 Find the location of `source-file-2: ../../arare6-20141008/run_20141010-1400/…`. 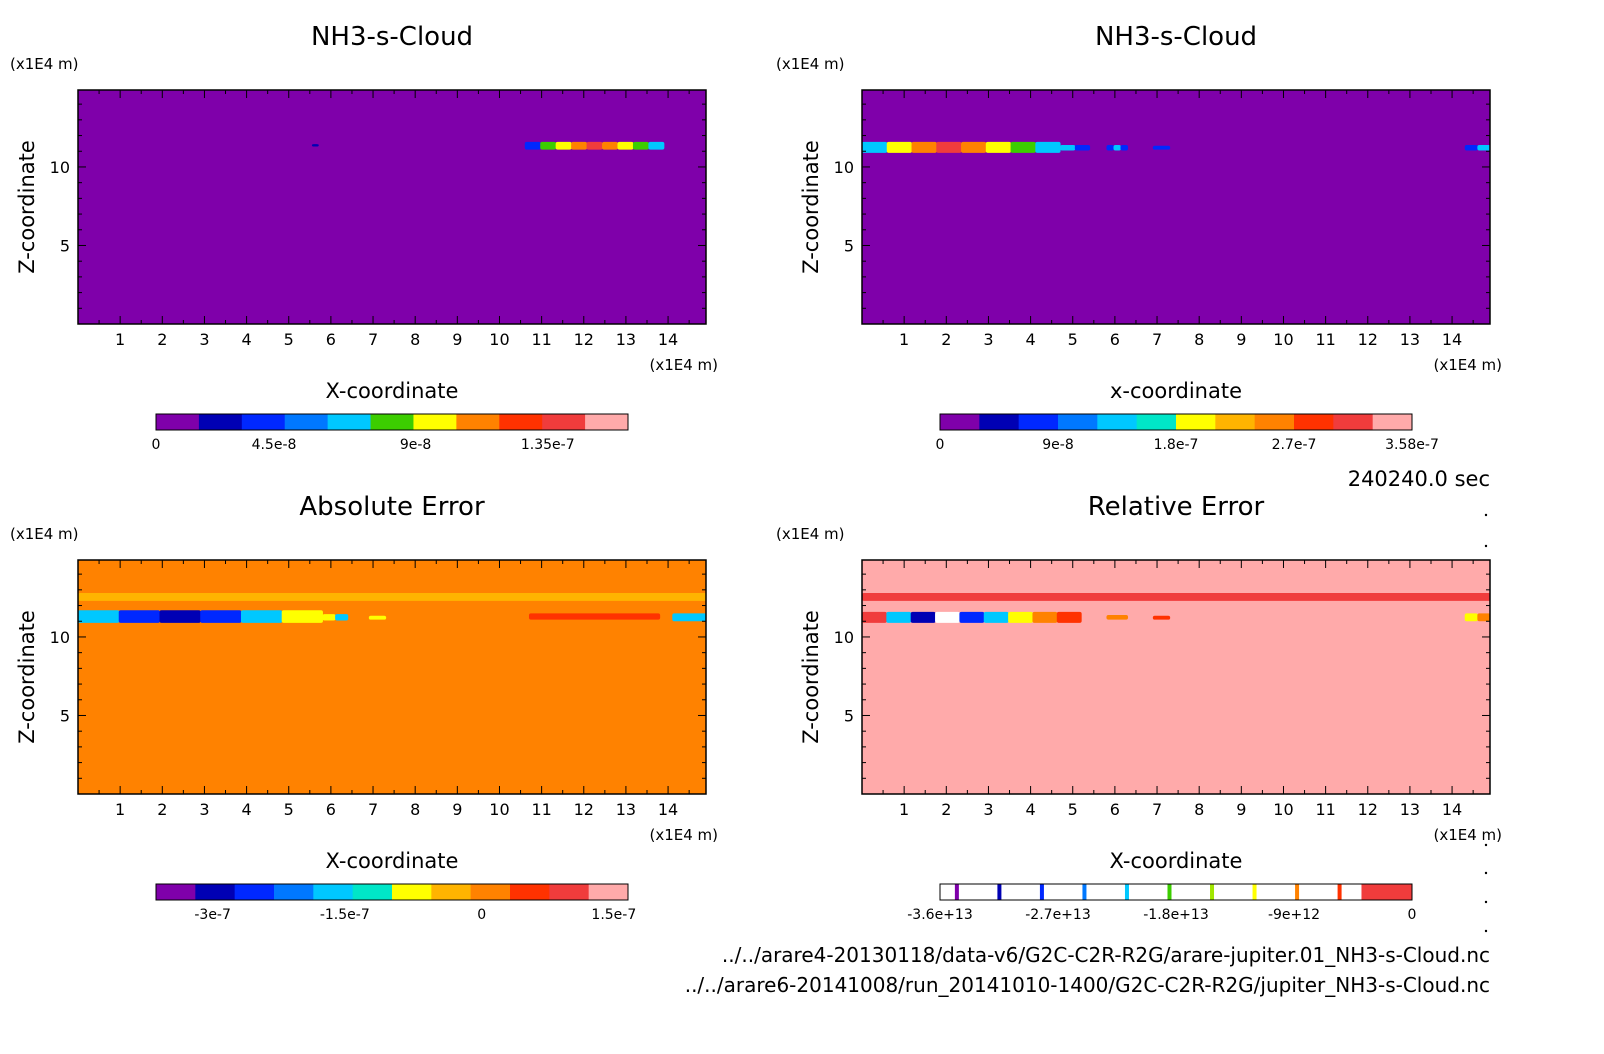

source-file-2: ../../arare6-20141008/run_20141010-1400/… is located at coordinates (1087, 985).